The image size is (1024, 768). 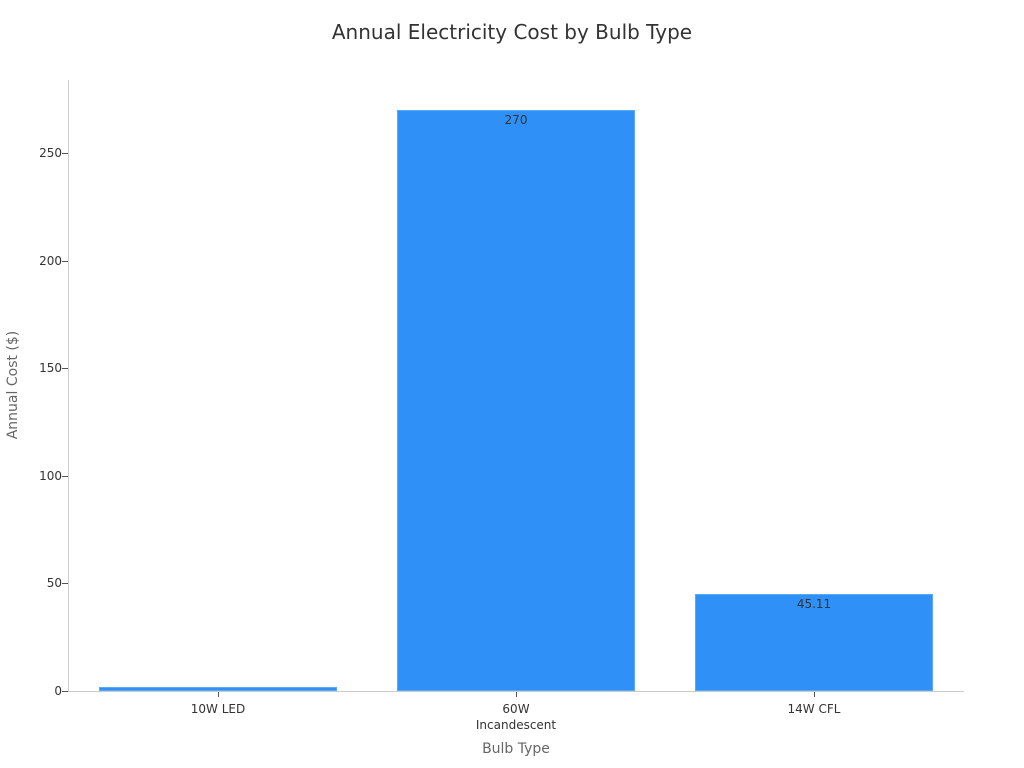 I want to click on x-tick-label: 10W LED, so click(x=218, y=709).